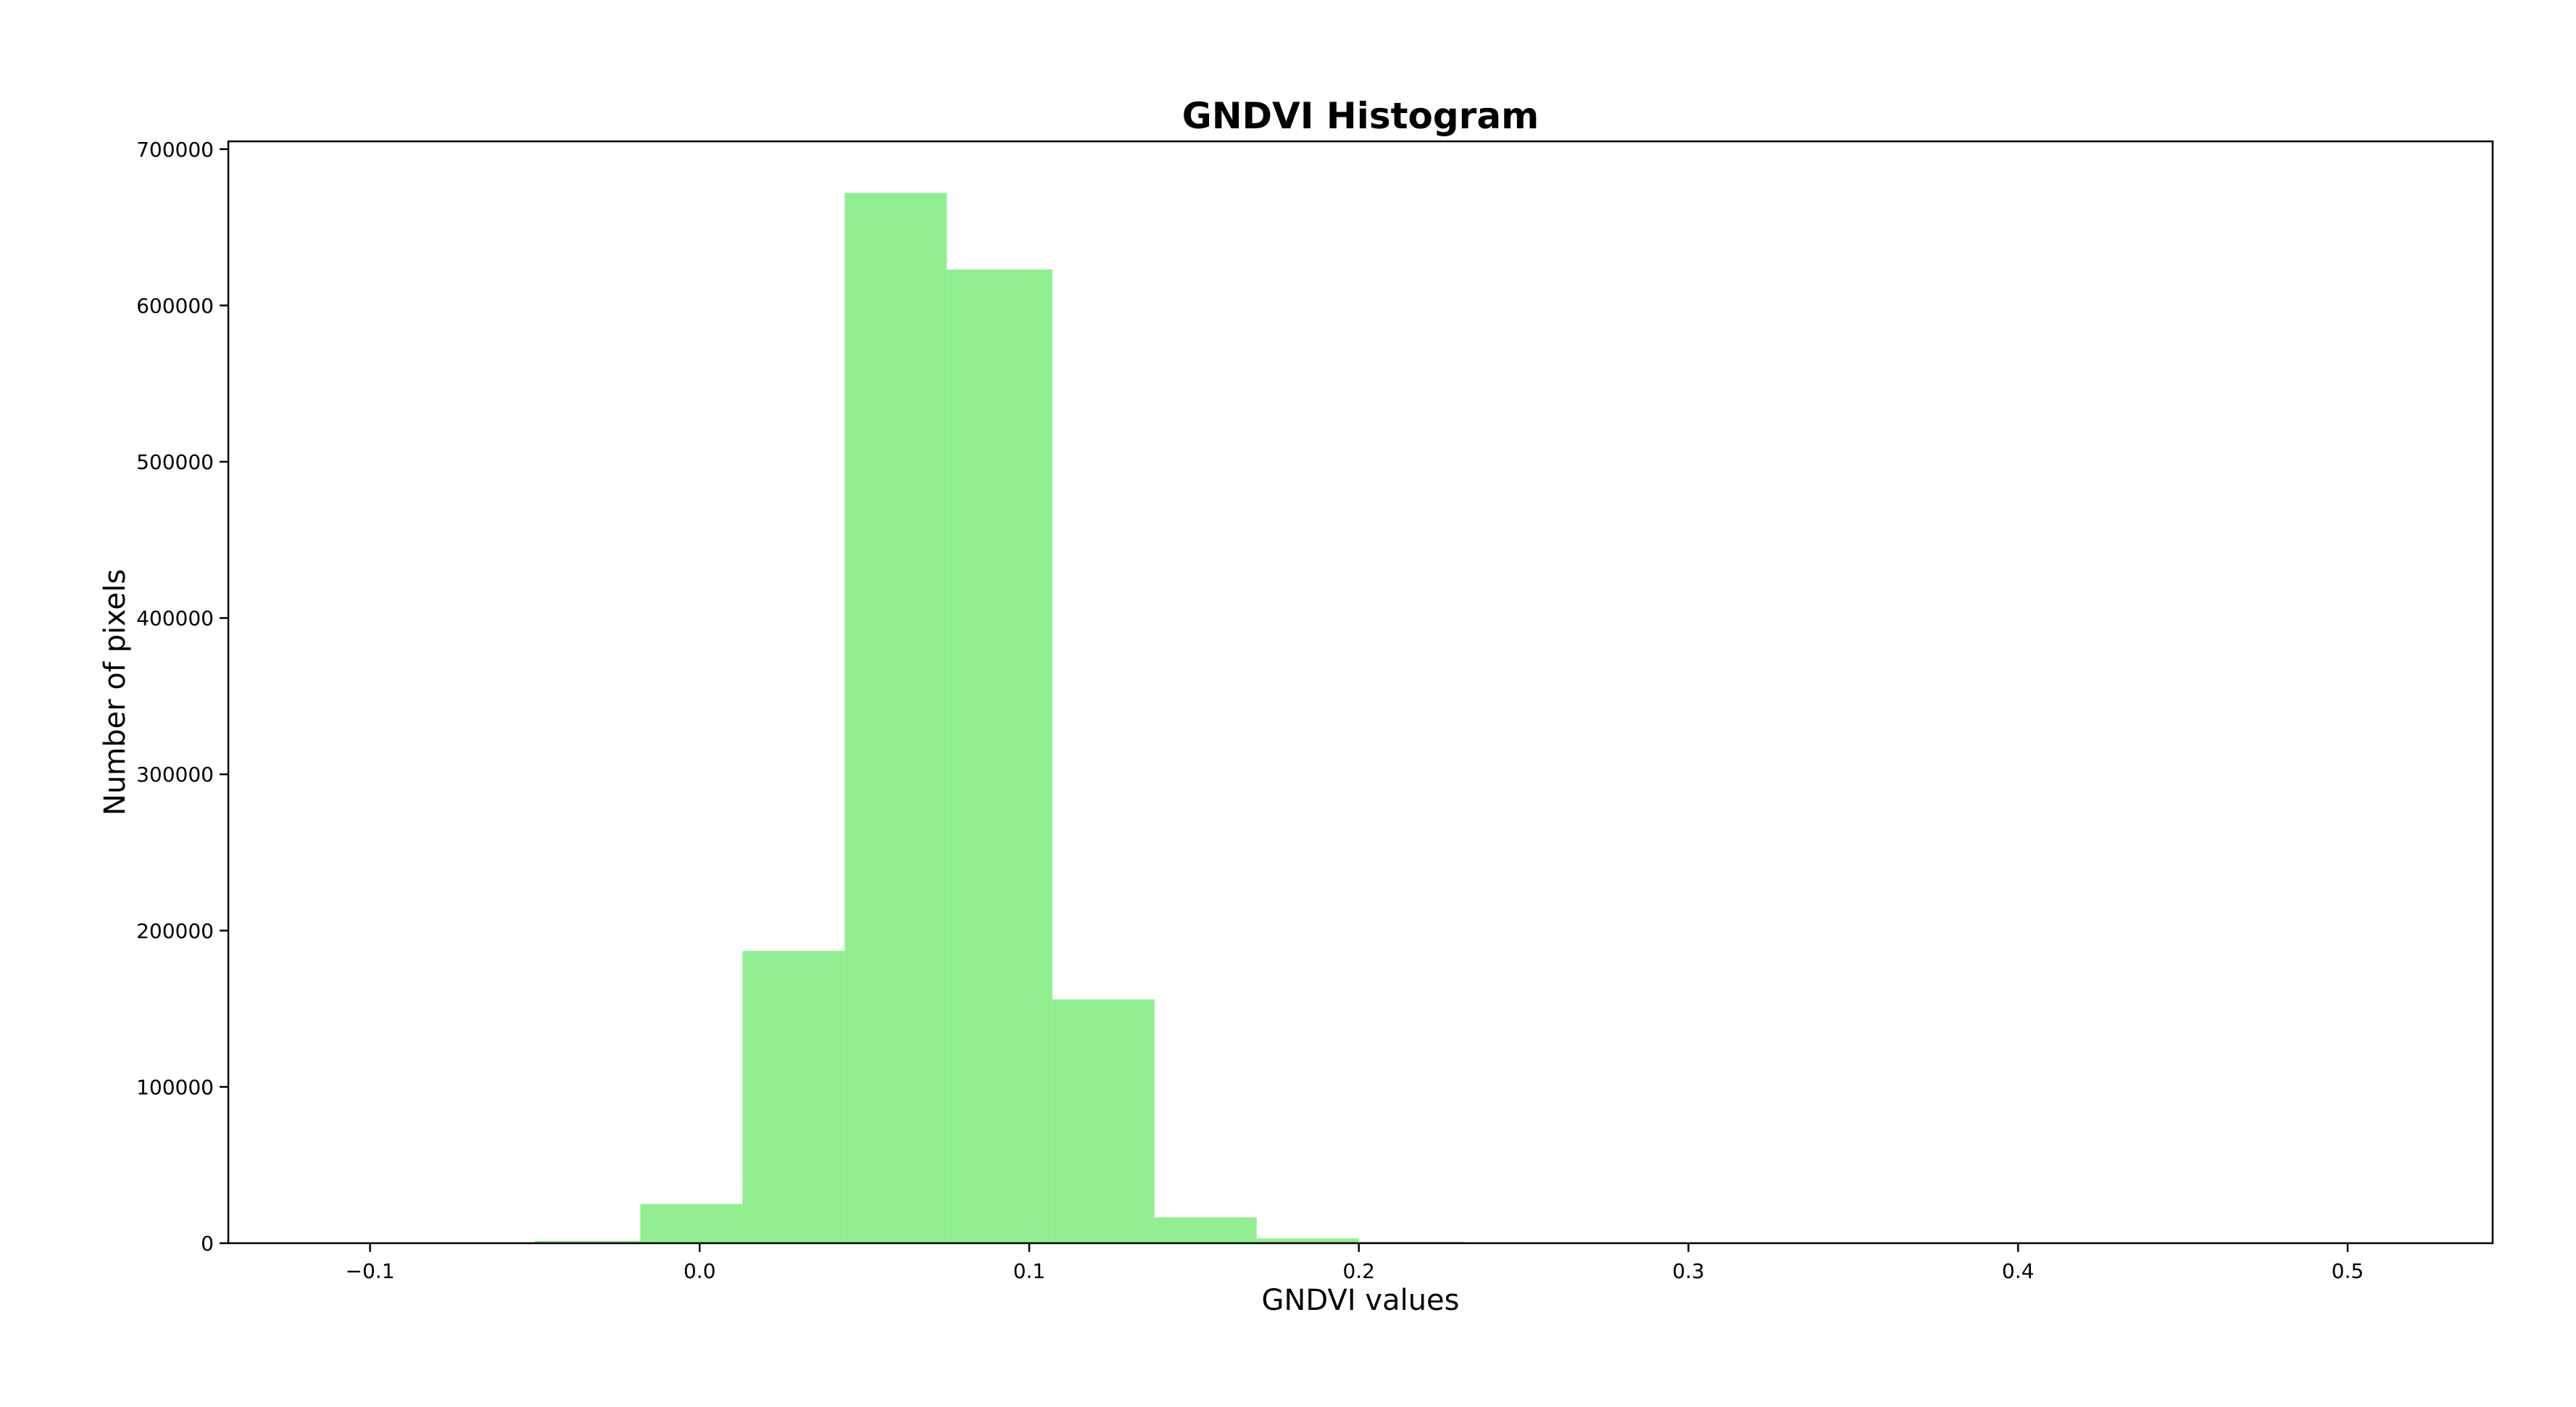 Image resolution: width=2576 pixels, height=1407 pixels. I want to click on y-tick-label: 700000, so click(175, 150).